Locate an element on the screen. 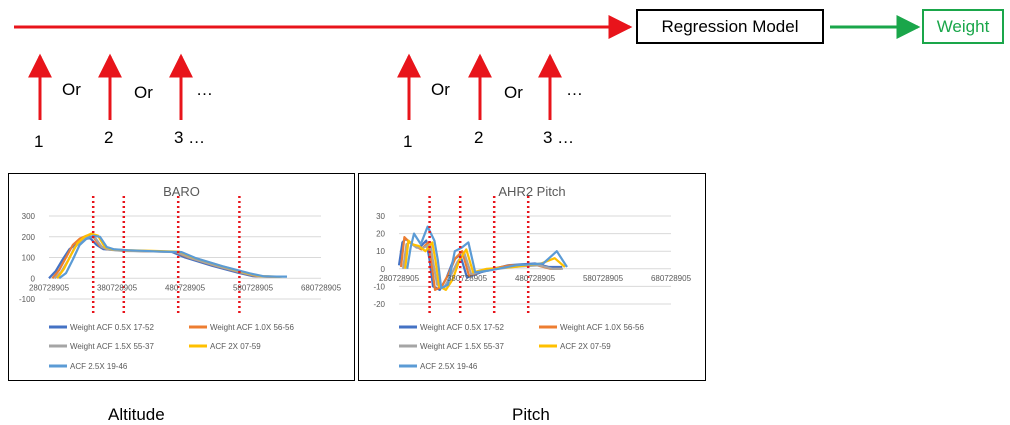  chart-title: BARO is located at coordinates (181, 191).